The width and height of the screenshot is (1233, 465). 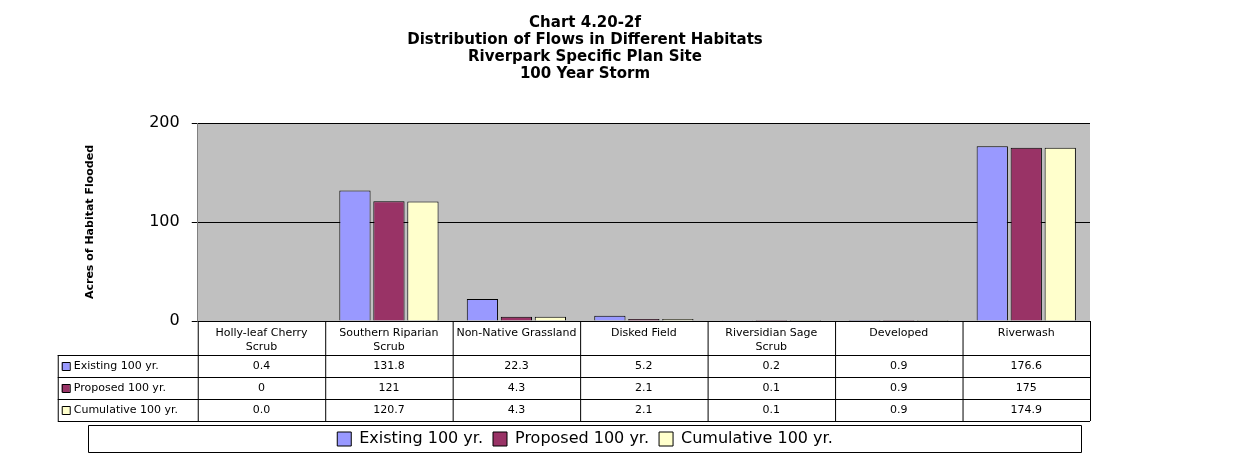 What do you see at coordinates (261, 387) in the screenshot?
I see `data-label: 0` at bounding box center [261, 387].